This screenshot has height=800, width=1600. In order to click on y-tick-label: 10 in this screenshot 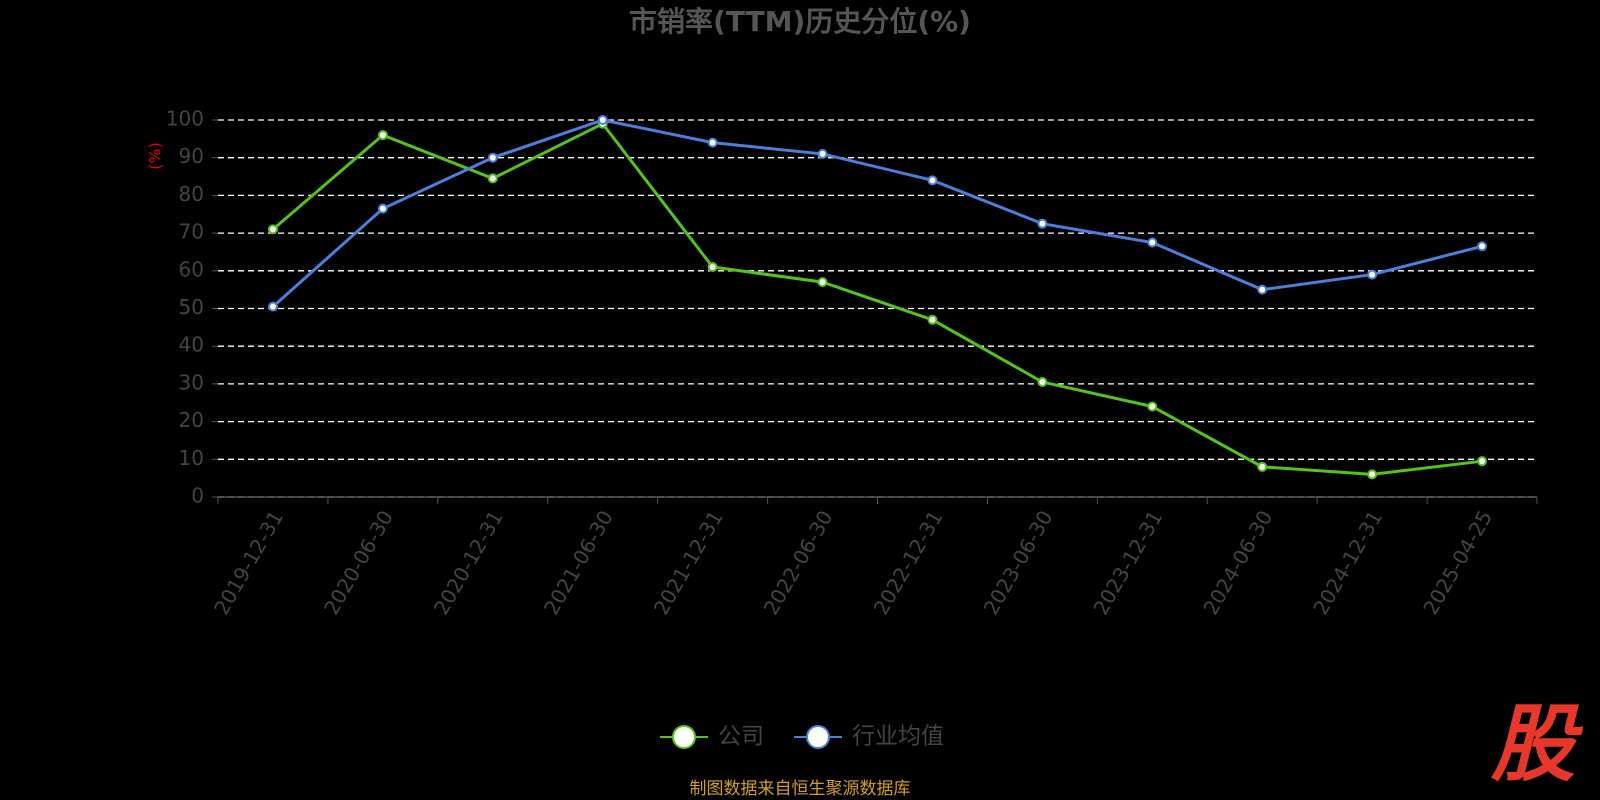, I will do `click(191, 458)`.